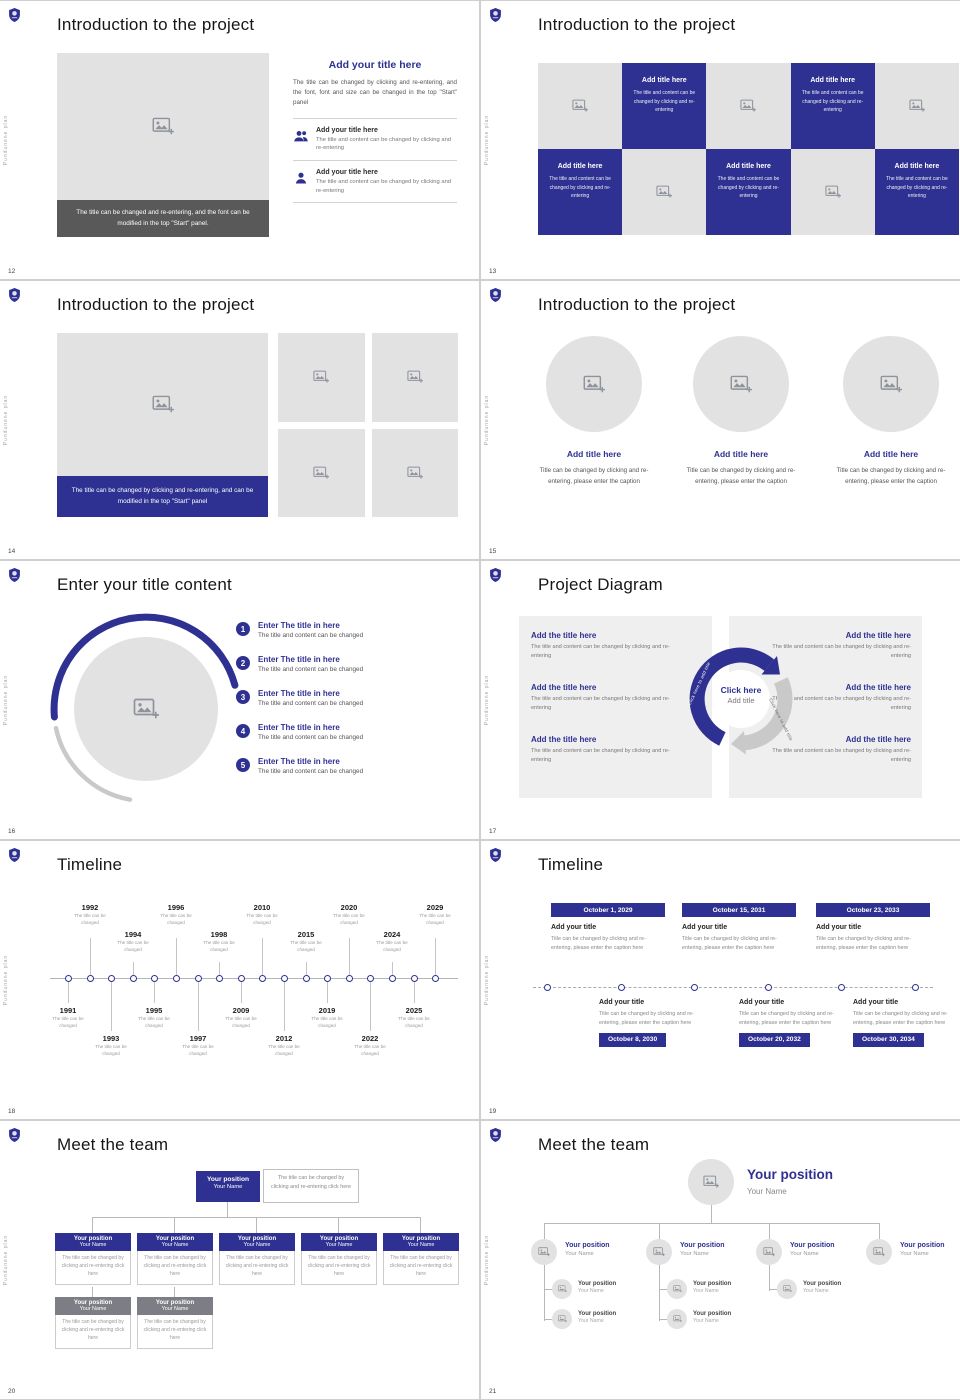  I want to click on slide-vertical-text: Pundunene plan, so click(6, 980).